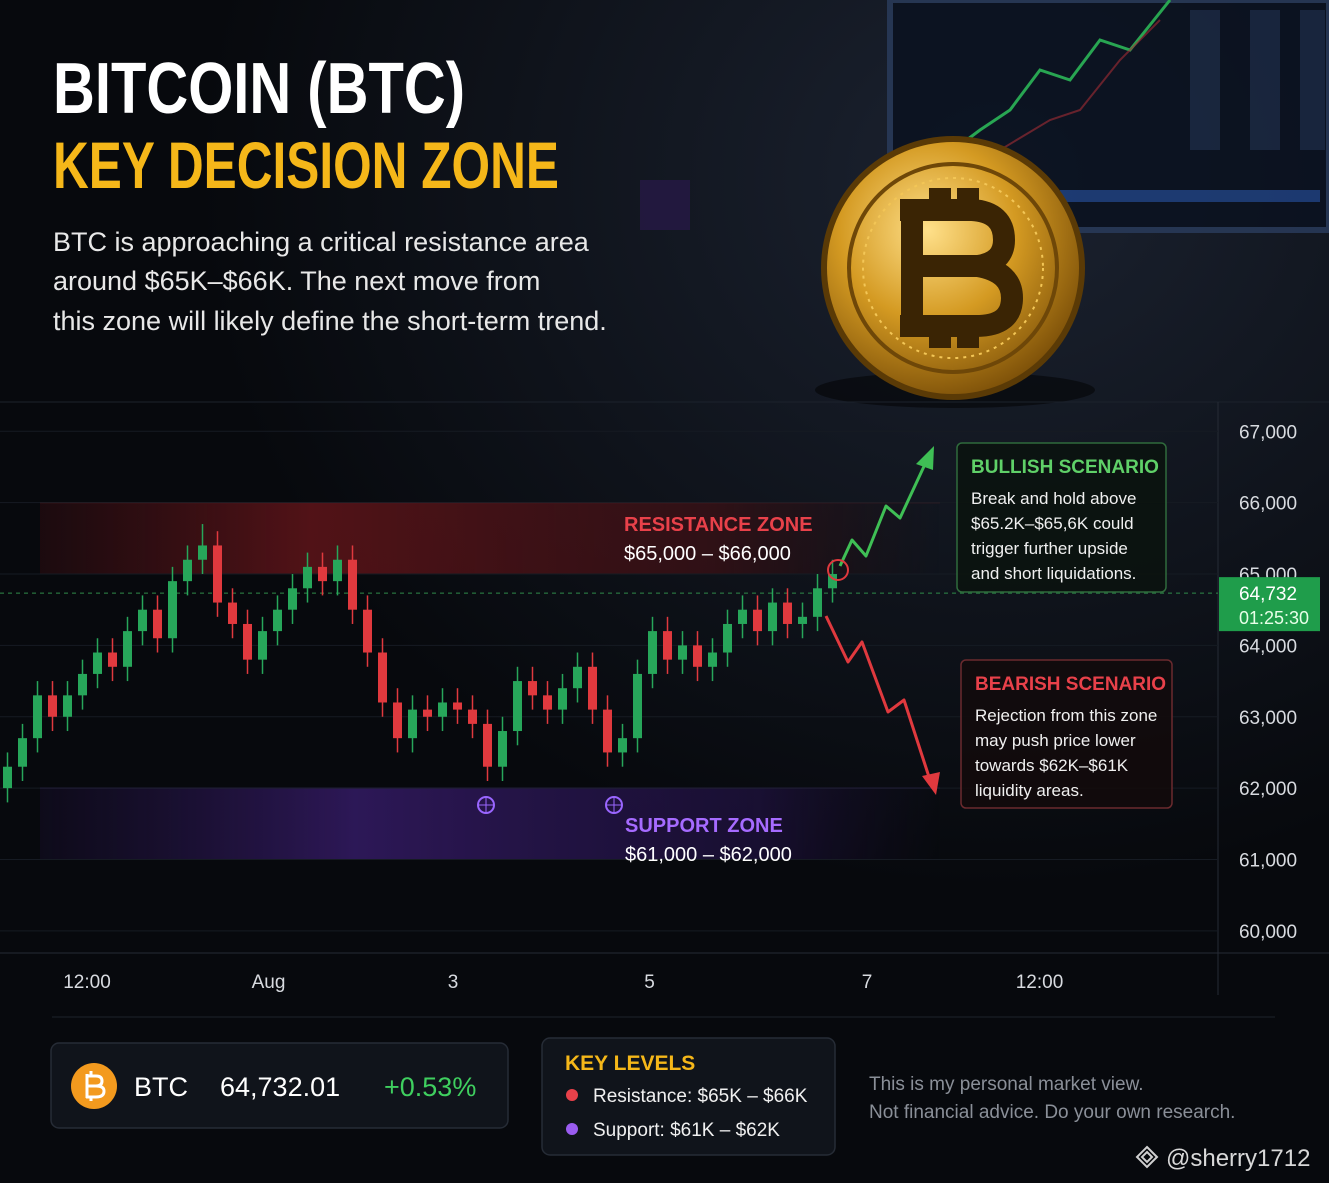 The height and width of the screenshot is (1183, 1329). Describe the element at coordinates (1274, 618) in the screenshot. I see `countdown-label: 01:25:30` at that location.